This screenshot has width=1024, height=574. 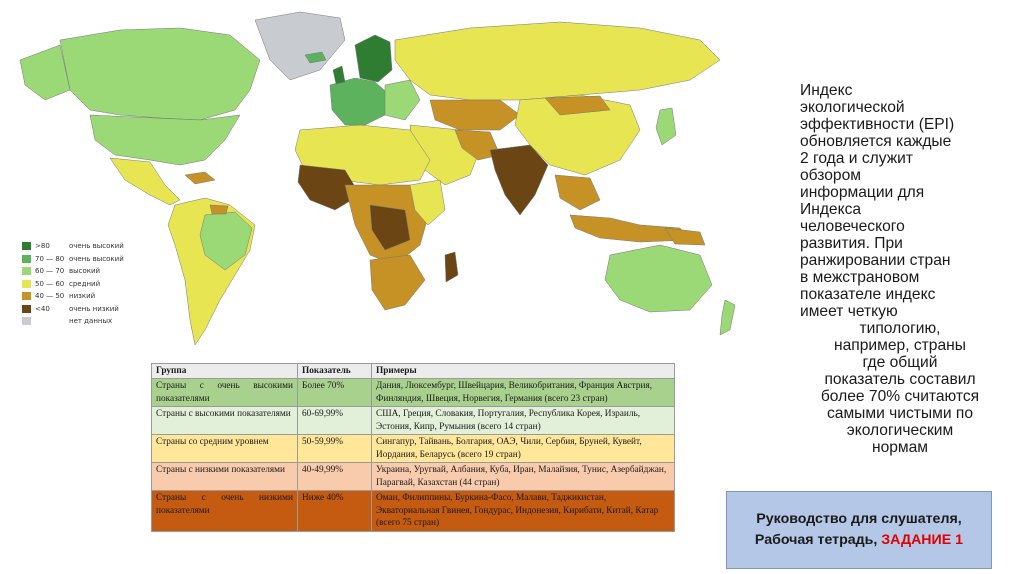 What do you see at coordinates (577, 105) in the screenshot?
I see `map-mongolia` at bounding box center [577, 105].